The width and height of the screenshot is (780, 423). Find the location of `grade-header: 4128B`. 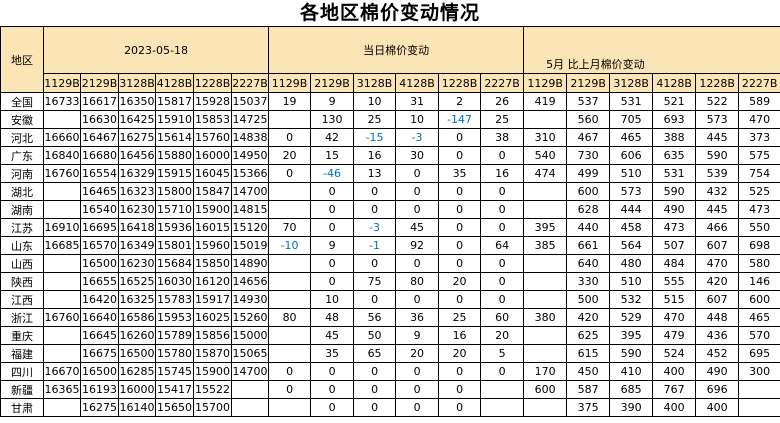

grade-header: 4128B is located at coordinates (417, 83).